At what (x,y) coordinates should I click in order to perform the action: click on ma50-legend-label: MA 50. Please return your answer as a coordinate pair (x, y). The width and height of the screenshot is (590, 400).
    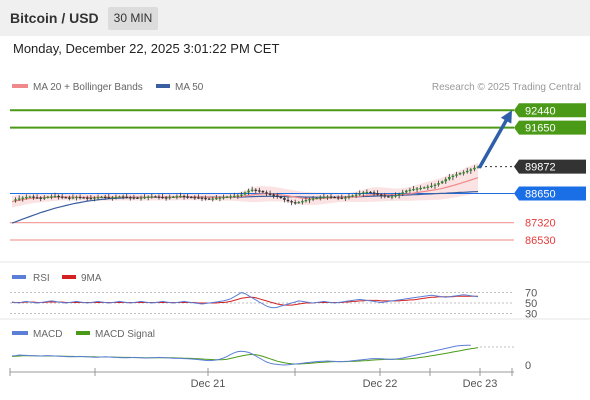
    Looking at the image, I should click on (189, 87).